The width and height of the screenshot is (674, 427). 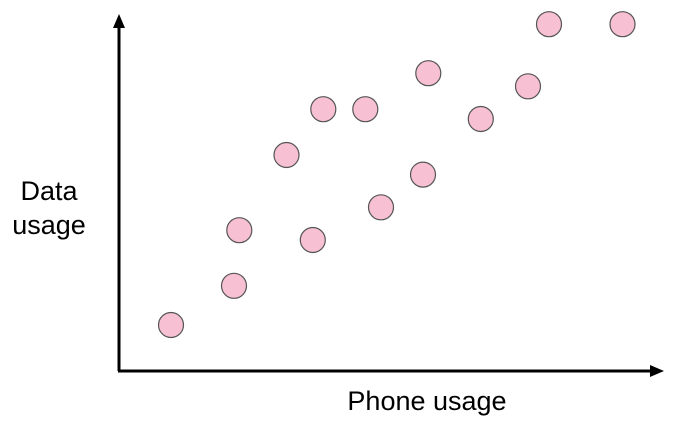 What do you see at coordinates (427, 401) in the screenshot?
I see `x-axis-label: Phone usage` at bounding box center [427, 401].